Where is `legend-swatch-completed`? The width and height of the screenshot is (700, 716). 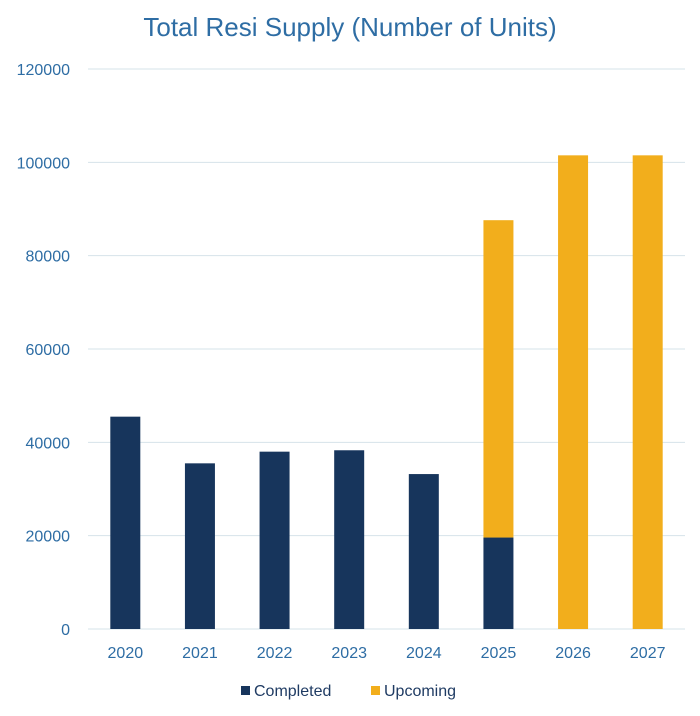 legend-swatch-completed is located at coordinates (245, 690).